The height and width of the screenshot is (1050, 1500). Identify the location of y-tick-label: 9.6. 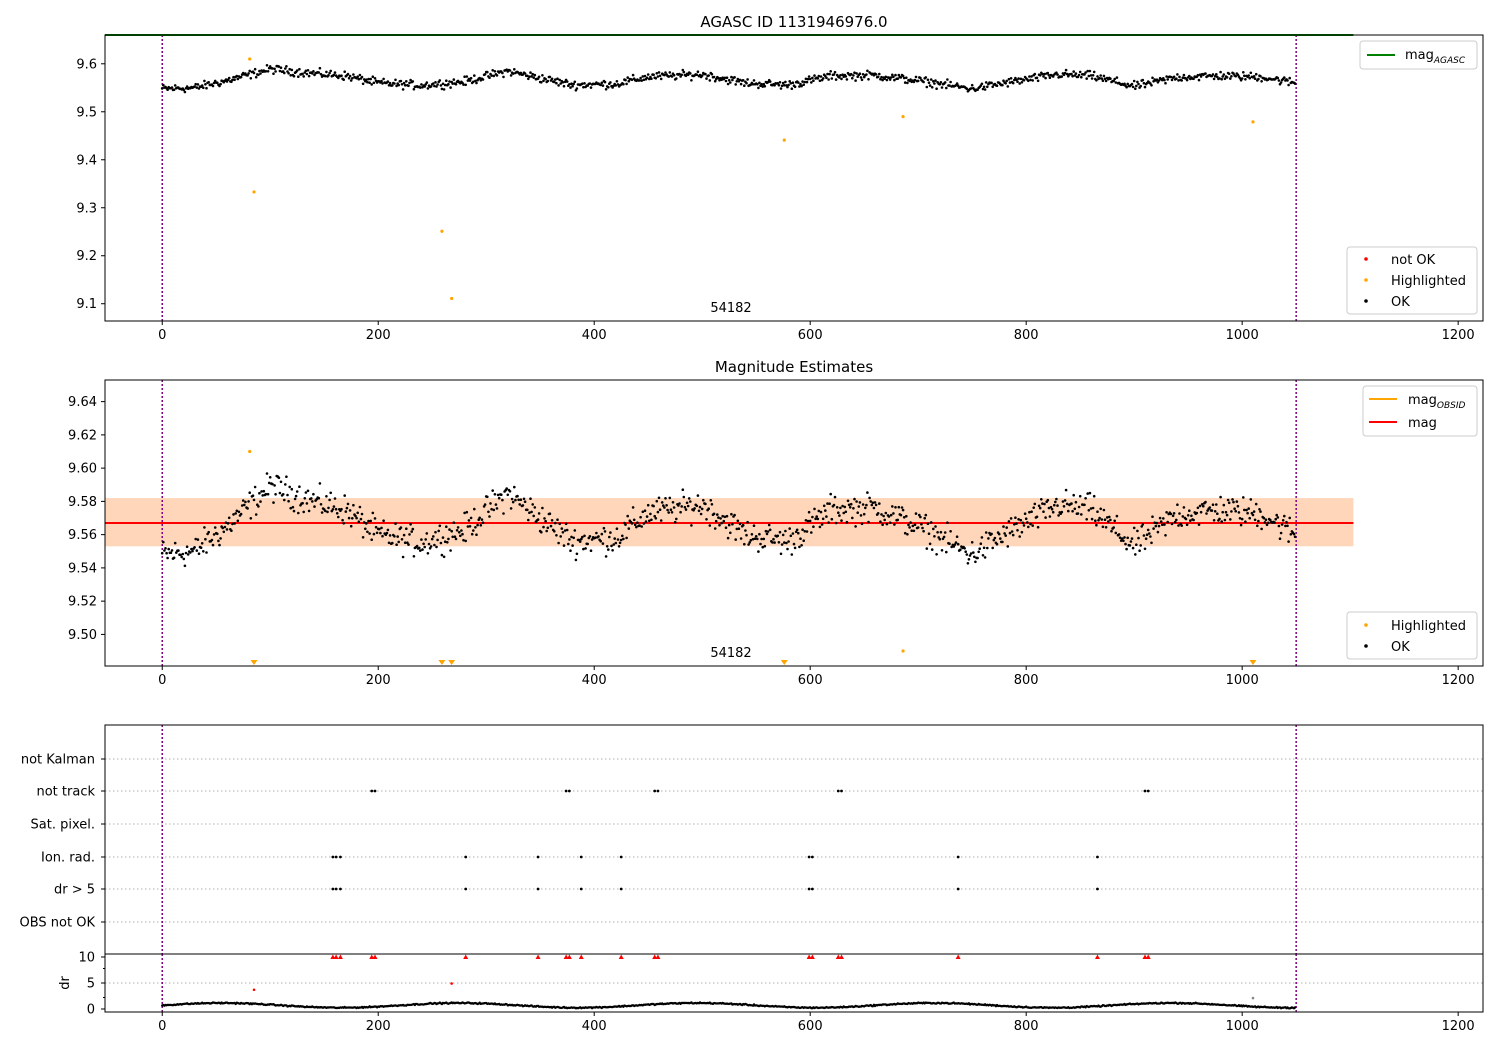
(86, 64).